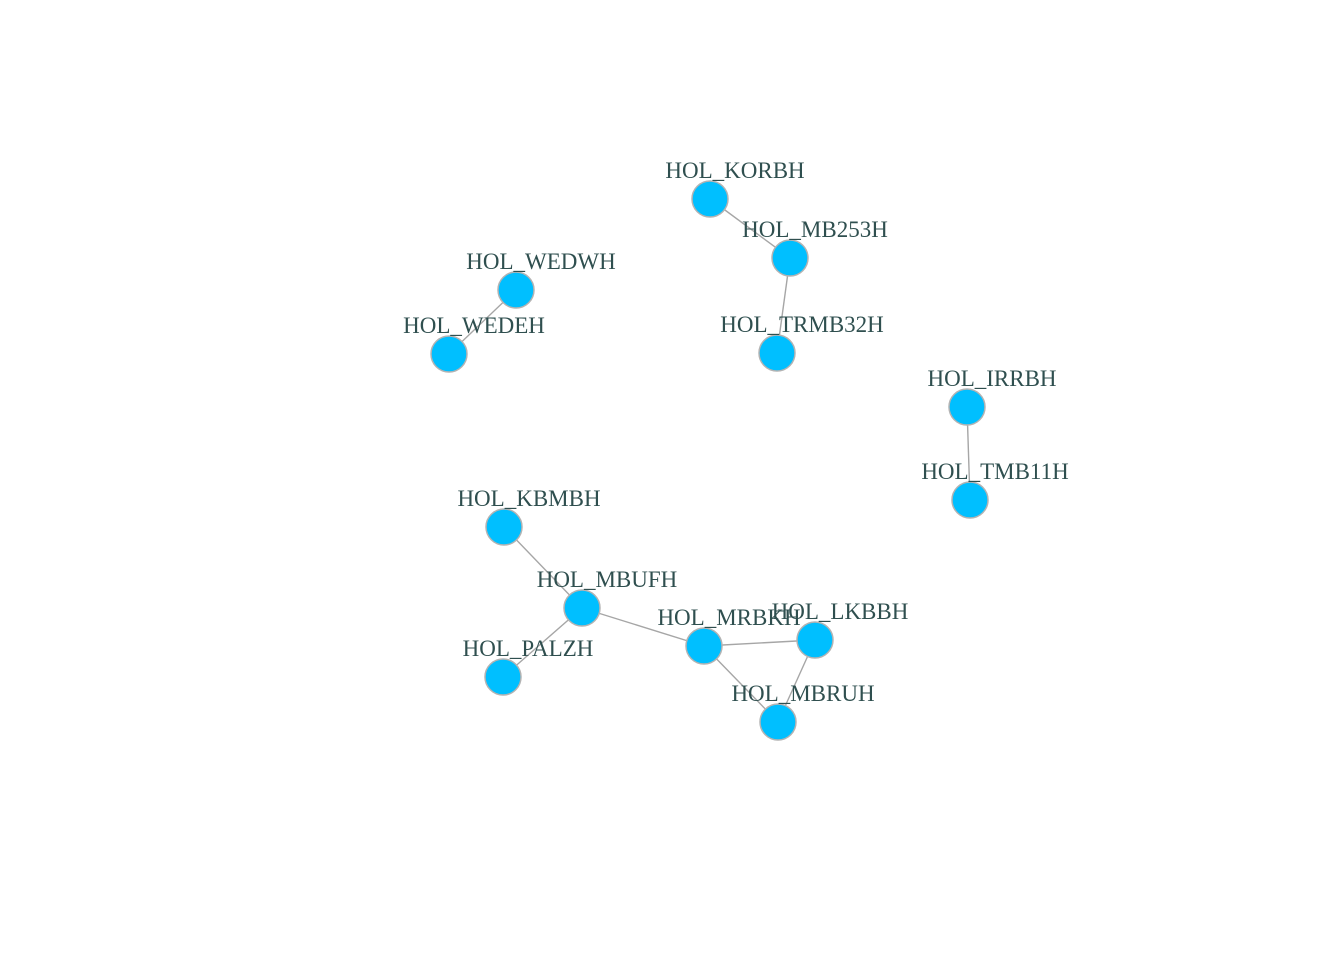  What do you see at coordinates (474, 325) in the screenshot?
I see `node-label-HOL_WEDEH: HOL_WEDEH` at bounding box center [474, 325].